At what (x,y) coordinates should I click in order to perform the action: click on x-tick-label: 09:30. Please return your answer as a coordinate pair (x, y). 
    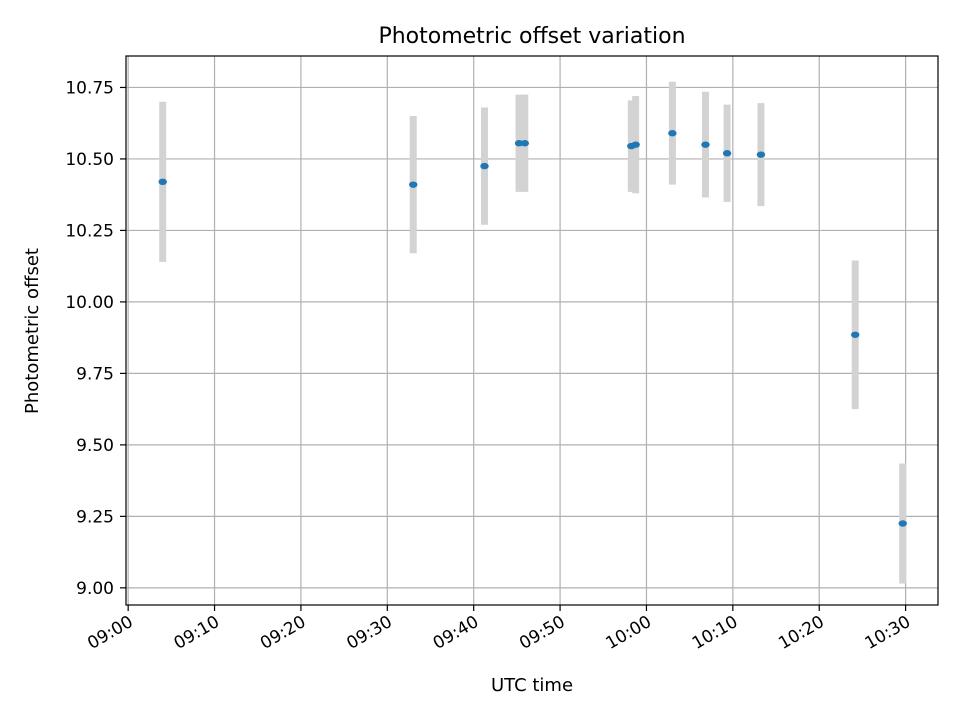
    Looking at the image, I should click on (369, 633).